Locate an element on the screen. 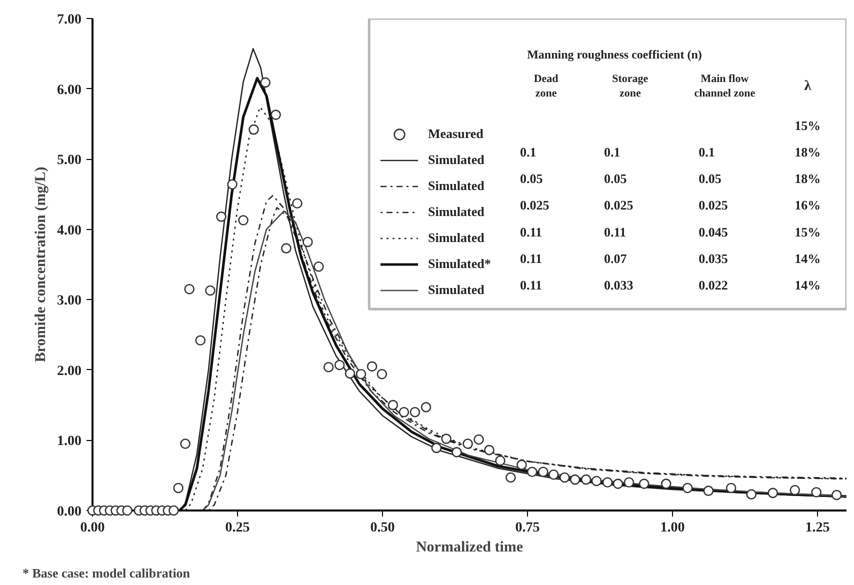  x-tick-label: 0.50 is located at coordinates (382, 528).